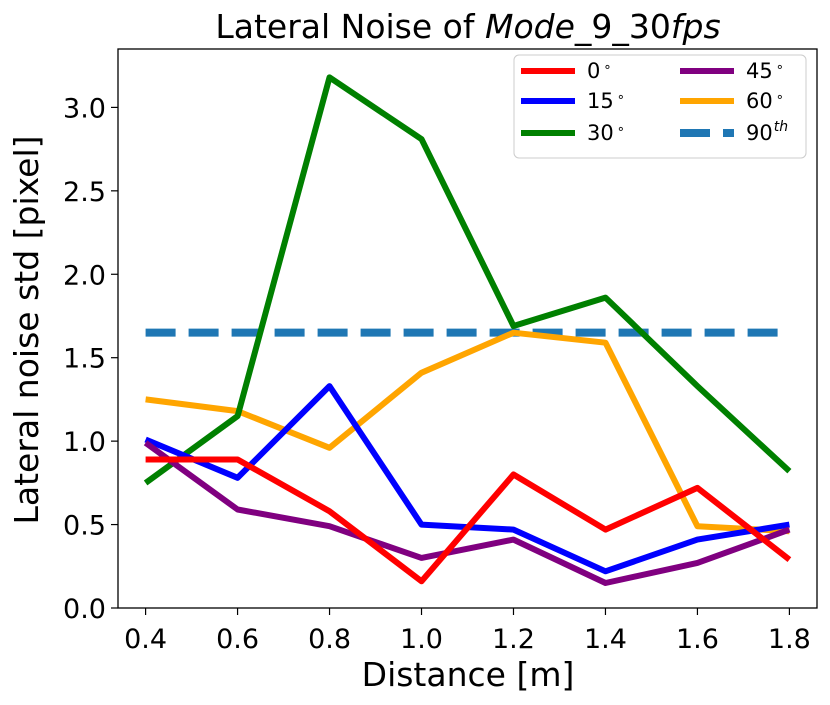 The width and height of the screenshot is (830, 705). I want to click on chart-title-mid: _9_30, so click(622, 26).